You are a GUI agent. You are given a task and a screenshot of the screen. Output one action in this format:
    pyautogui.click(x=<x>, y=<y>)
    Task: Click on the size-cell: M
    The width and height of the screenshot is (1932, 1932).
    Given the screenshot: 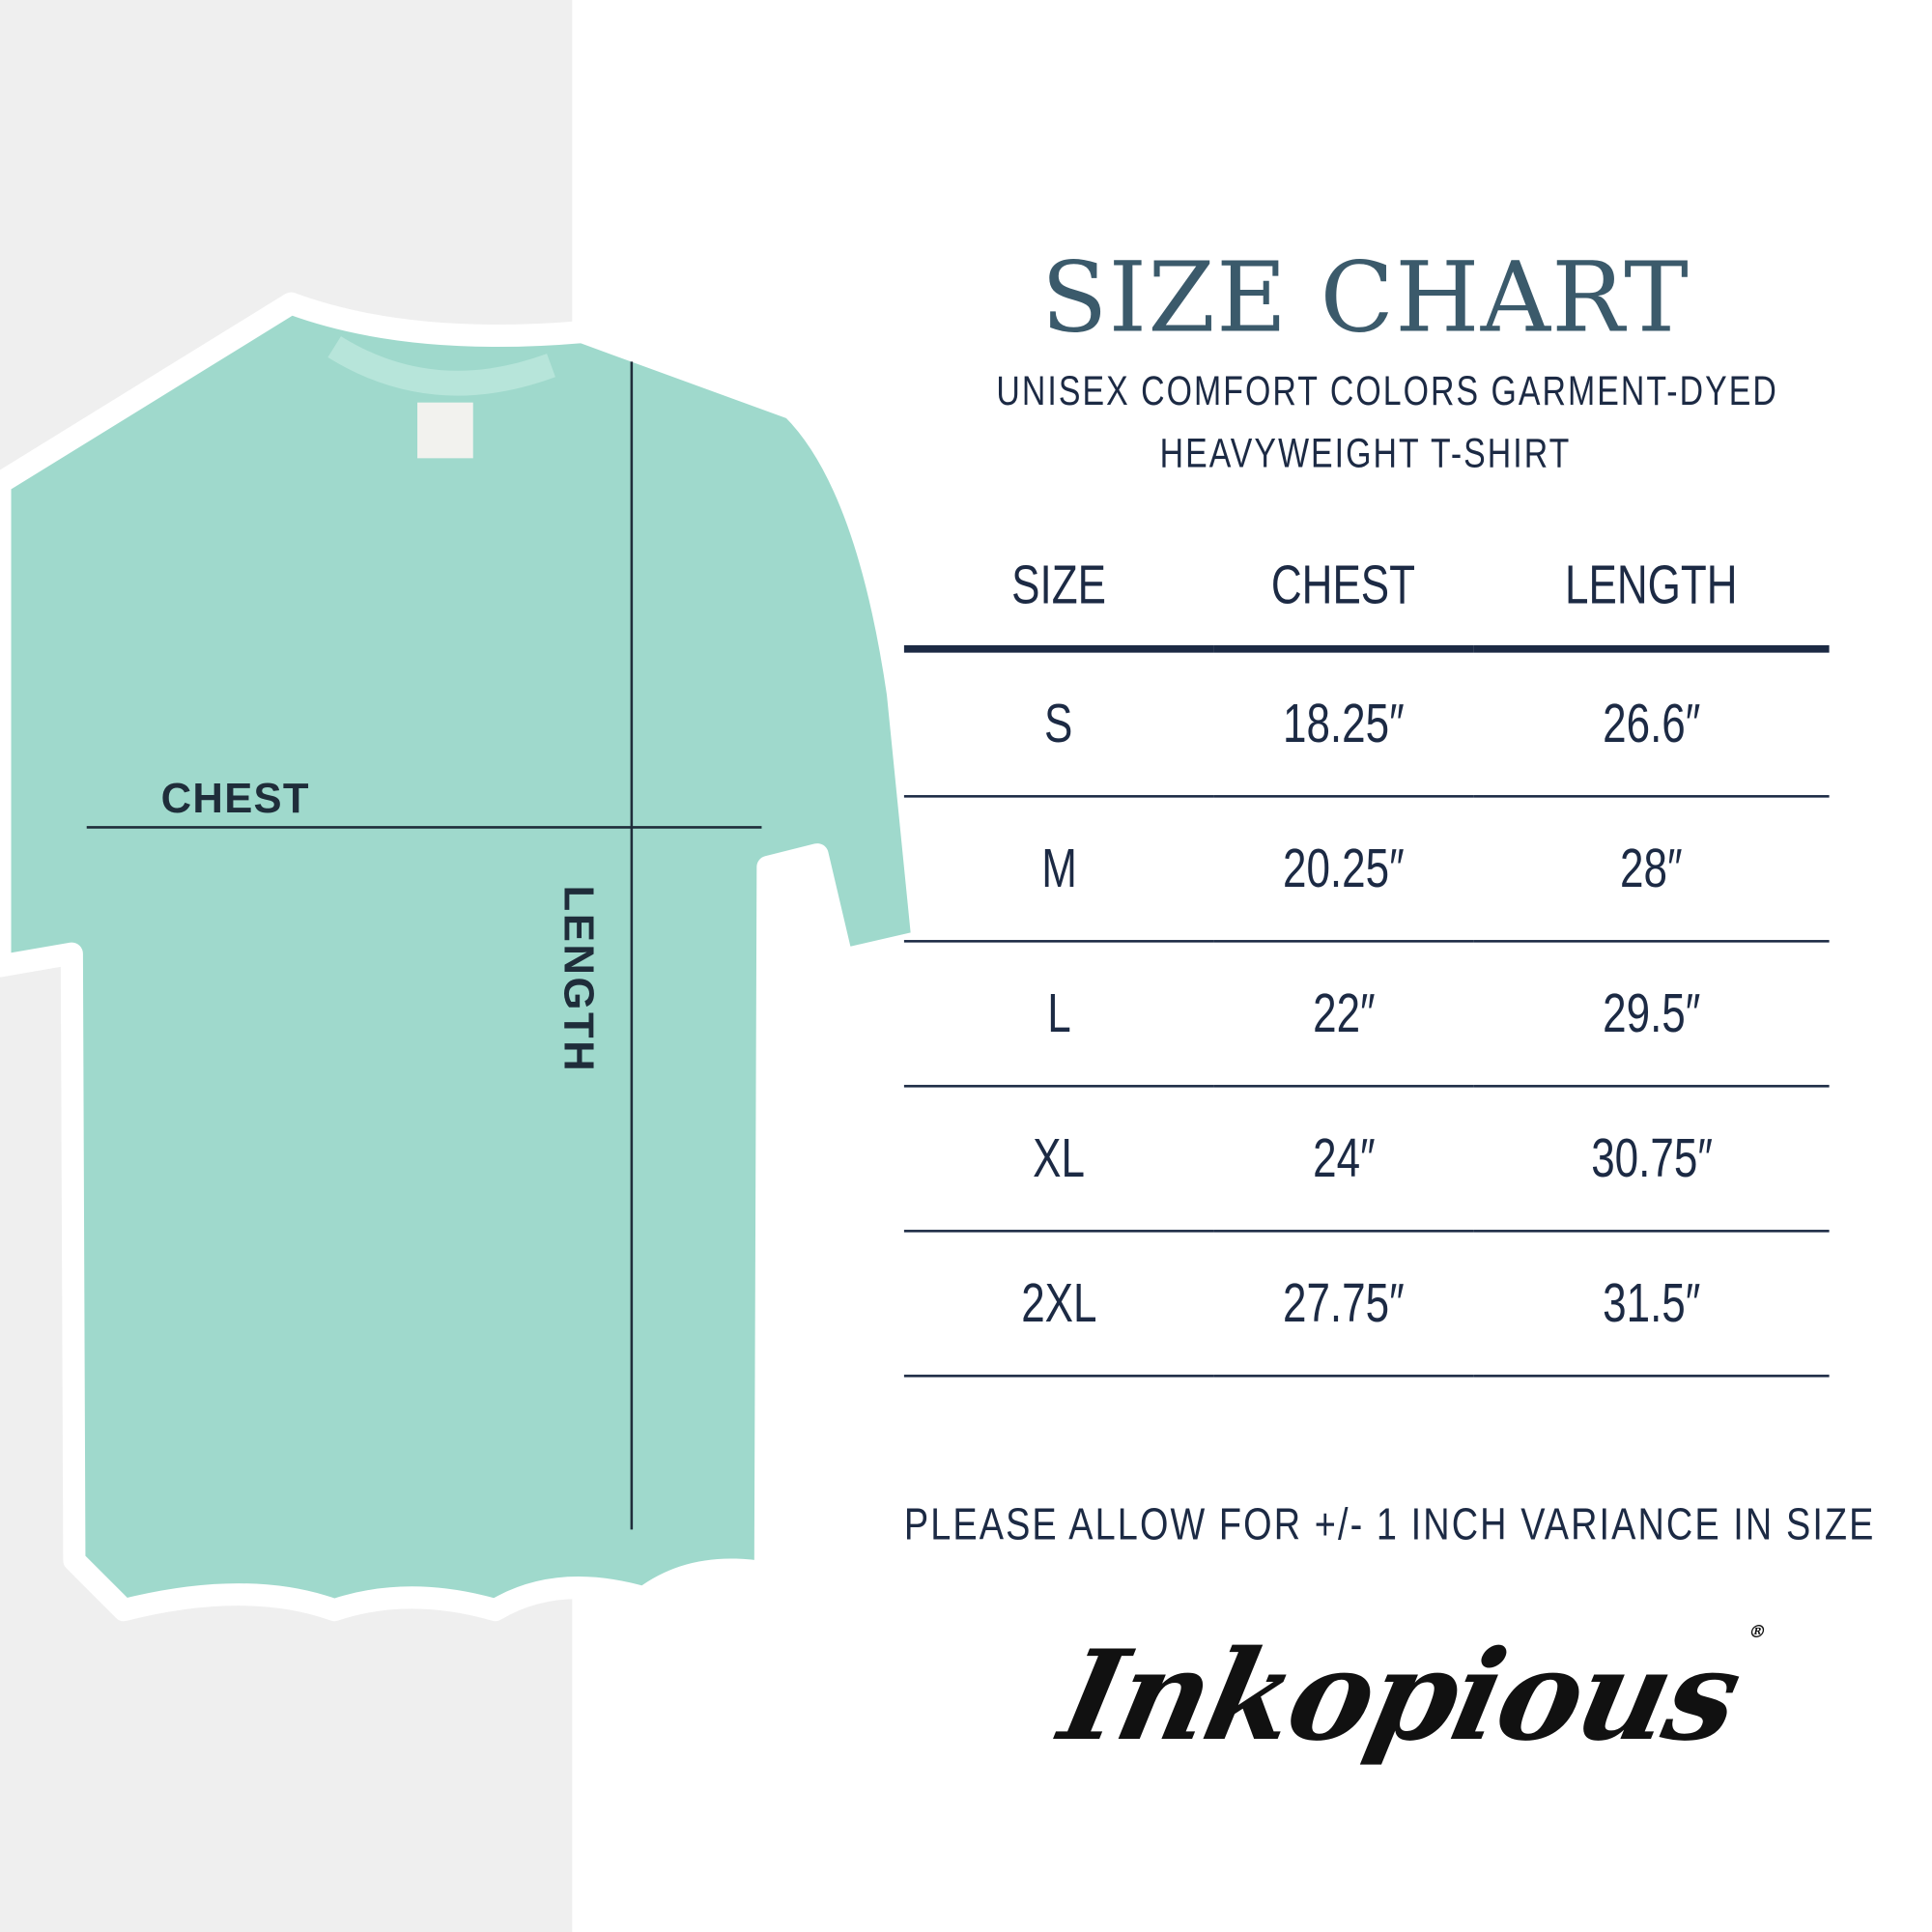 What is the action you would take?
    pyautogui.click(x=1058, y=868)
    